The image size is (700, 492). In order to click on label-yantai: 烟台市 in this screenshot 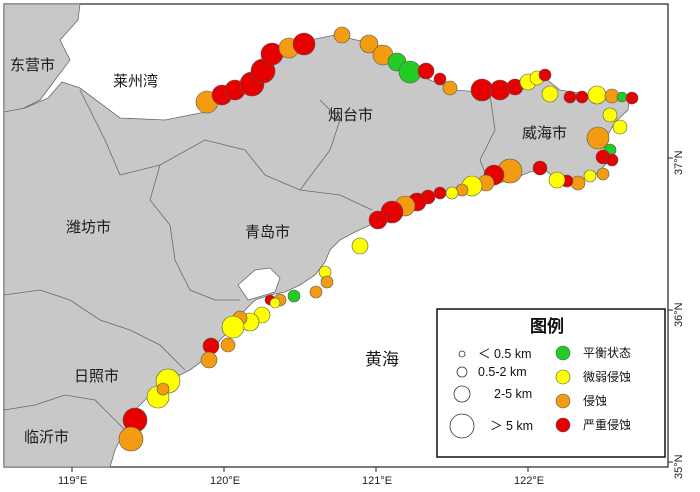, I will do `click(350, 115)`.